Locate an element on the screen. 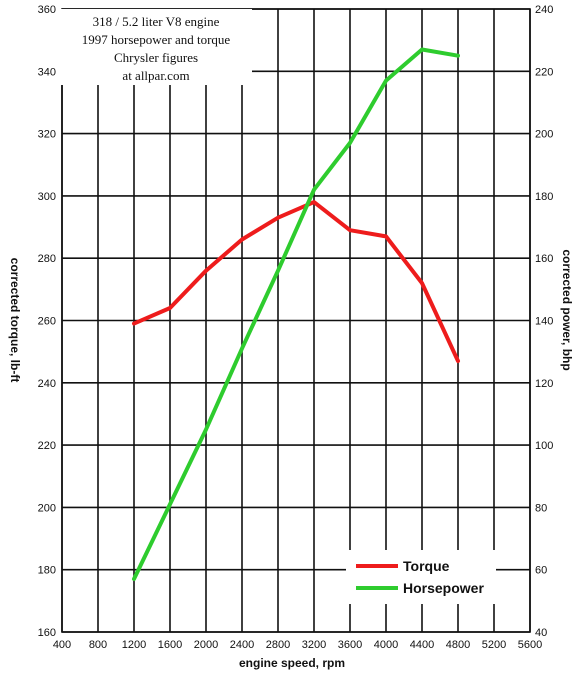 Image resolution: width=576 pixels, height=673 pixels. x-tick-label: 4000 is located at coordinates (386, 645).